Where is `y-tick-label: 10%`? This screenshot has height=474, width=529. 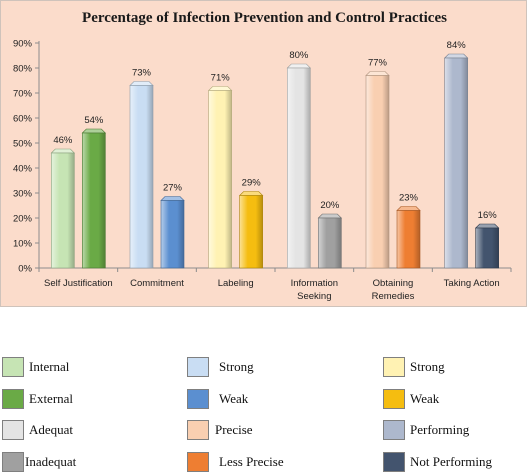 y-tick-label: 10% is located at coordinates (23, 244).